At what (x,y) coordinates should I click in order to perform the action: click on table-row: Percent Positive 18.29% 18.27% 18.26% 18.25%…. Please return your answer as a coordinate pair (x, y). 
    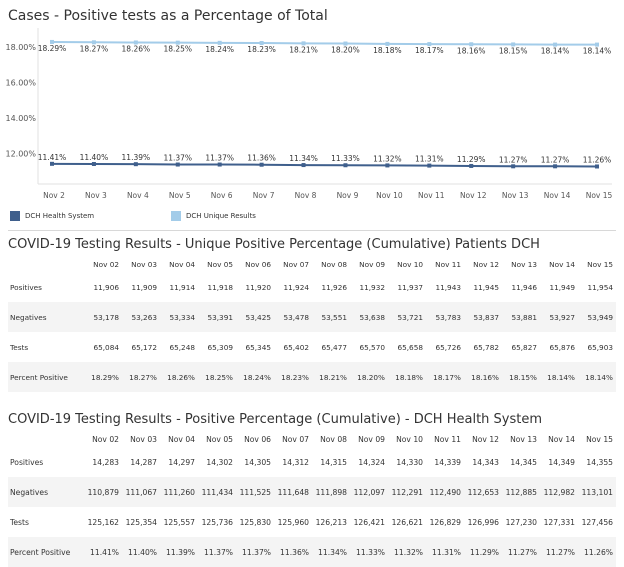
    Looking at the image, I should click on (312, 377).